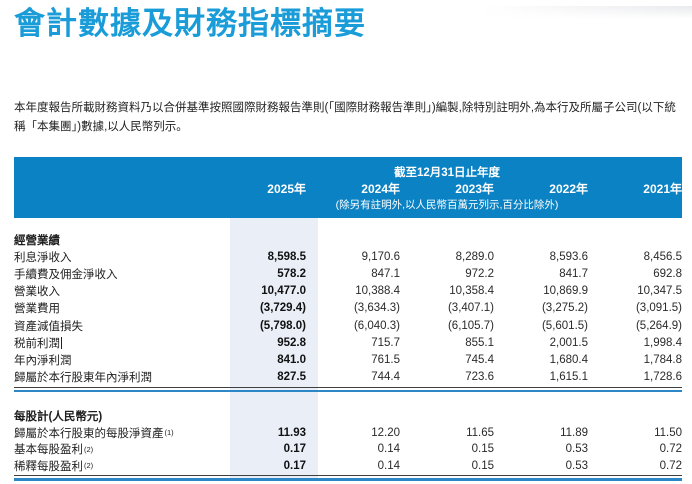 The height and width of the screenshot is (484, 692). I want to click on year-column-header-2022: 2022年, so click(568, 189).